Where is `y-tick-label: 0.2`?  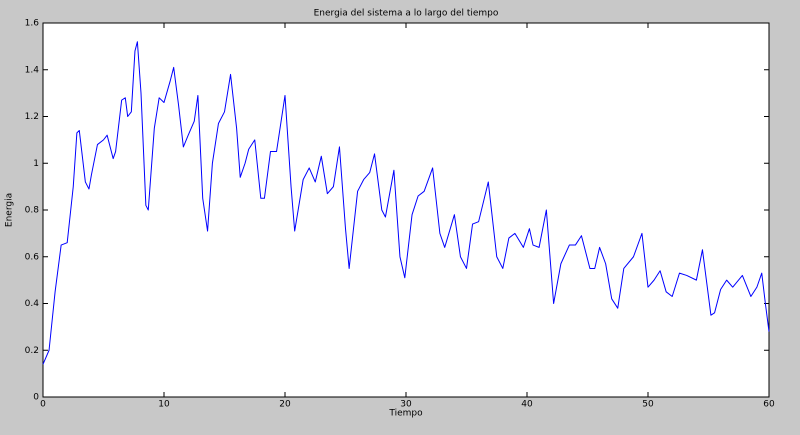
y-tick-label: 0.2 is located at coordinates (32, 351).